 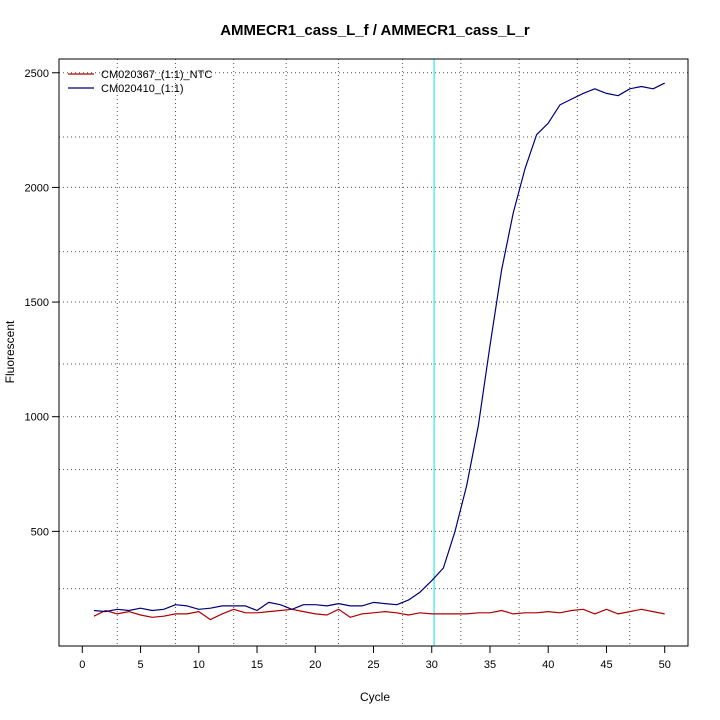 What do you see at coordinates (199, 665) in the screenshot?
I see `x-tick-label-2: 10` at bounding box center [199, 665].